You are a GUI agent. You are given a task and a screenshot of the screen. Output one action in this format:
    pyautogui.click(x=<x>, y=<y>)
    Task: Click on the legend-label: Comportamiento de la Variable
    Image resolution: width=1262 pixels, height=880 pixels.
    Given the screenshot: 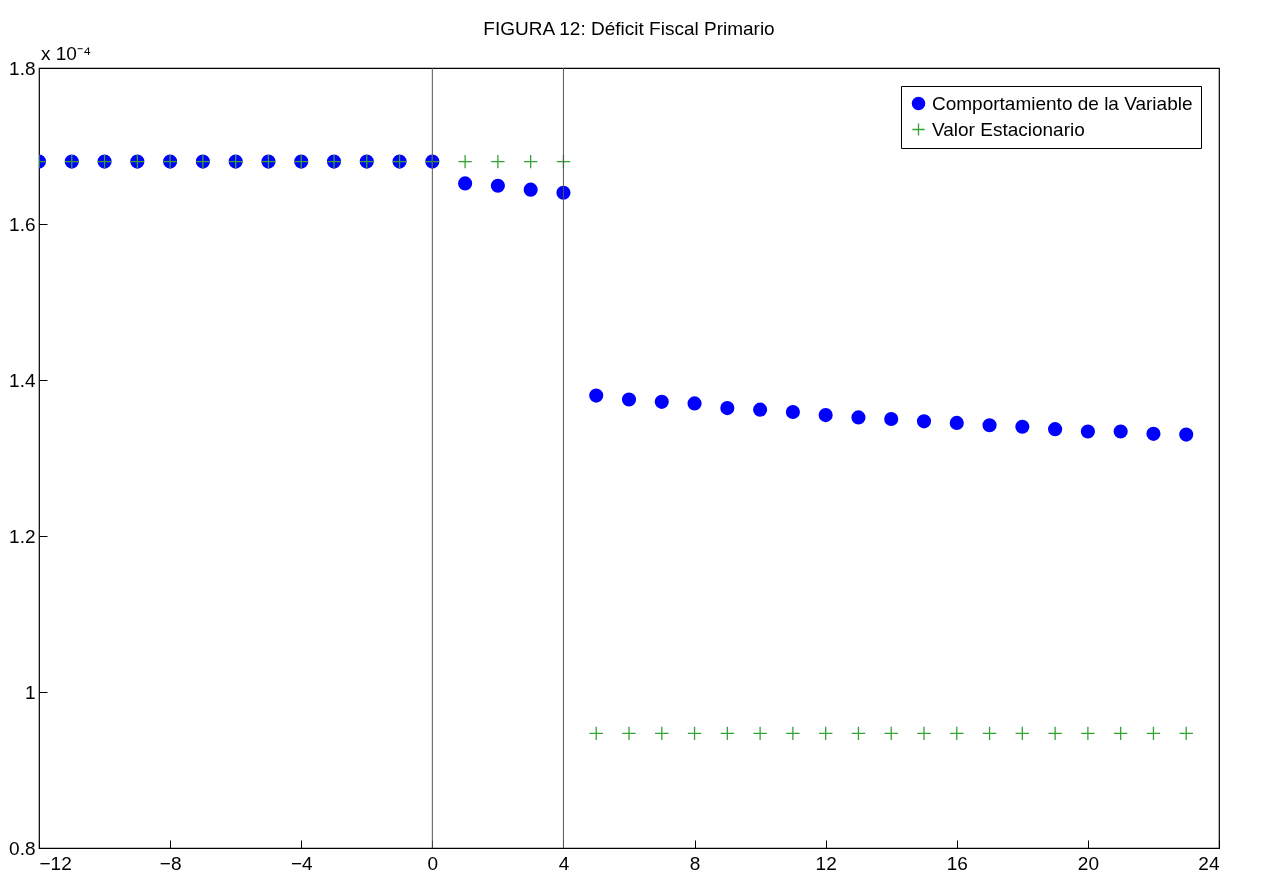 What is the action you would take?
    pyautogui.click(x=1062, y=103)
    